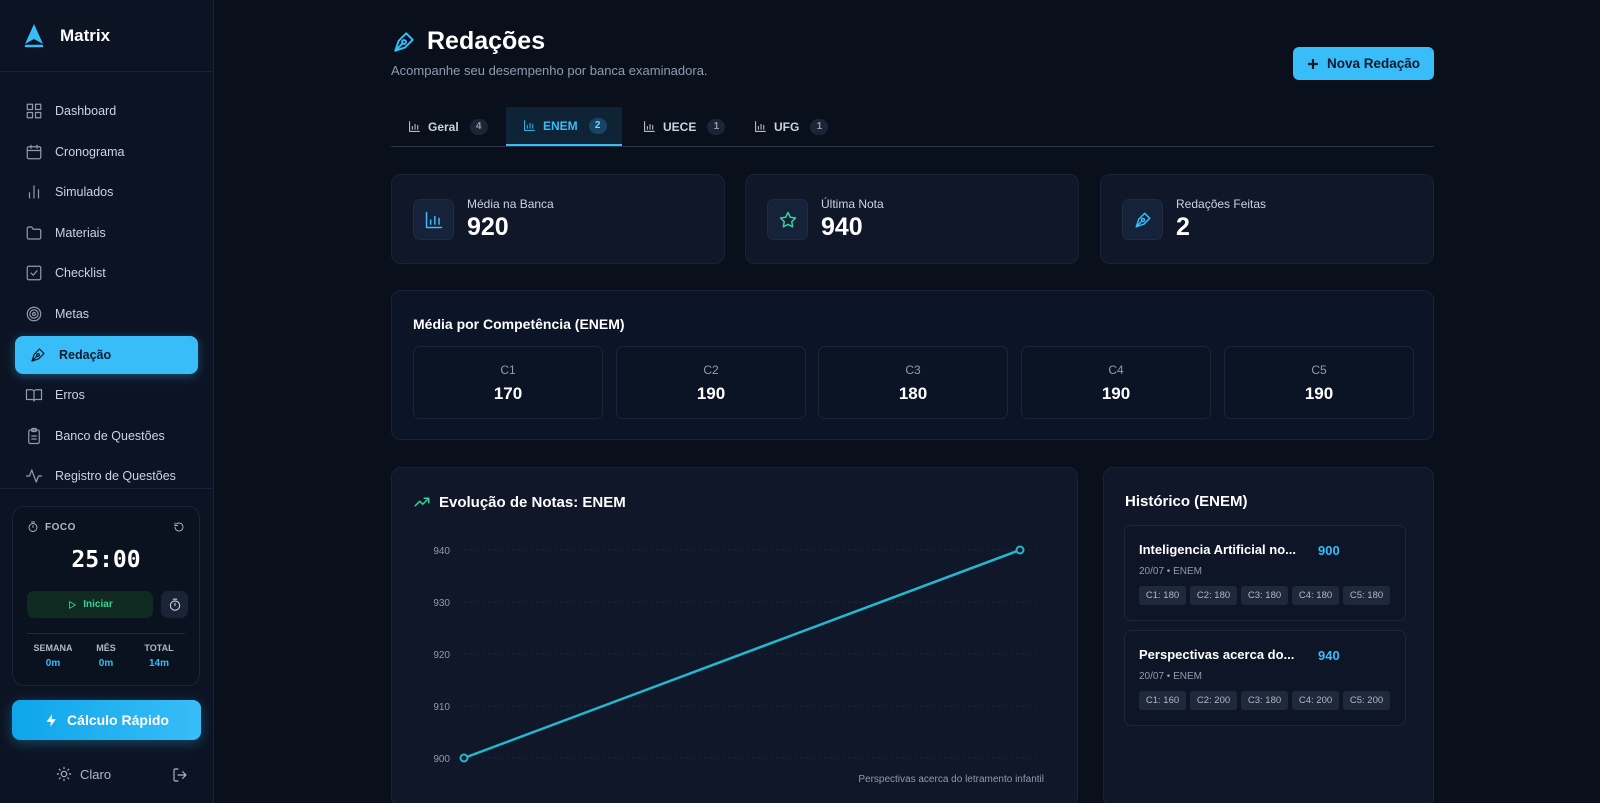 The image size is (1600, 803). Describe the element at coordinates (1170, 571) in the screenshot. I see `history-item-meta: 20/07 • ENEM` at that location.